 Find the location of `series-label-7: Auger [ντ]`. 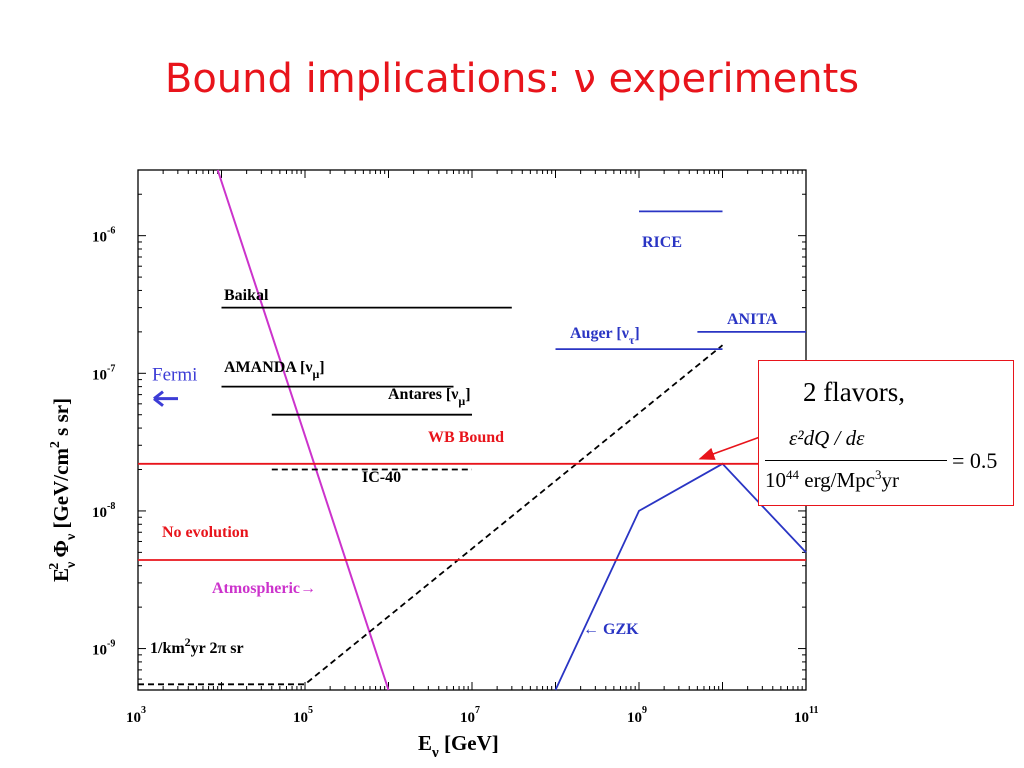

series-label-7: Auger [ντ] is located at coordinates (605, 336).